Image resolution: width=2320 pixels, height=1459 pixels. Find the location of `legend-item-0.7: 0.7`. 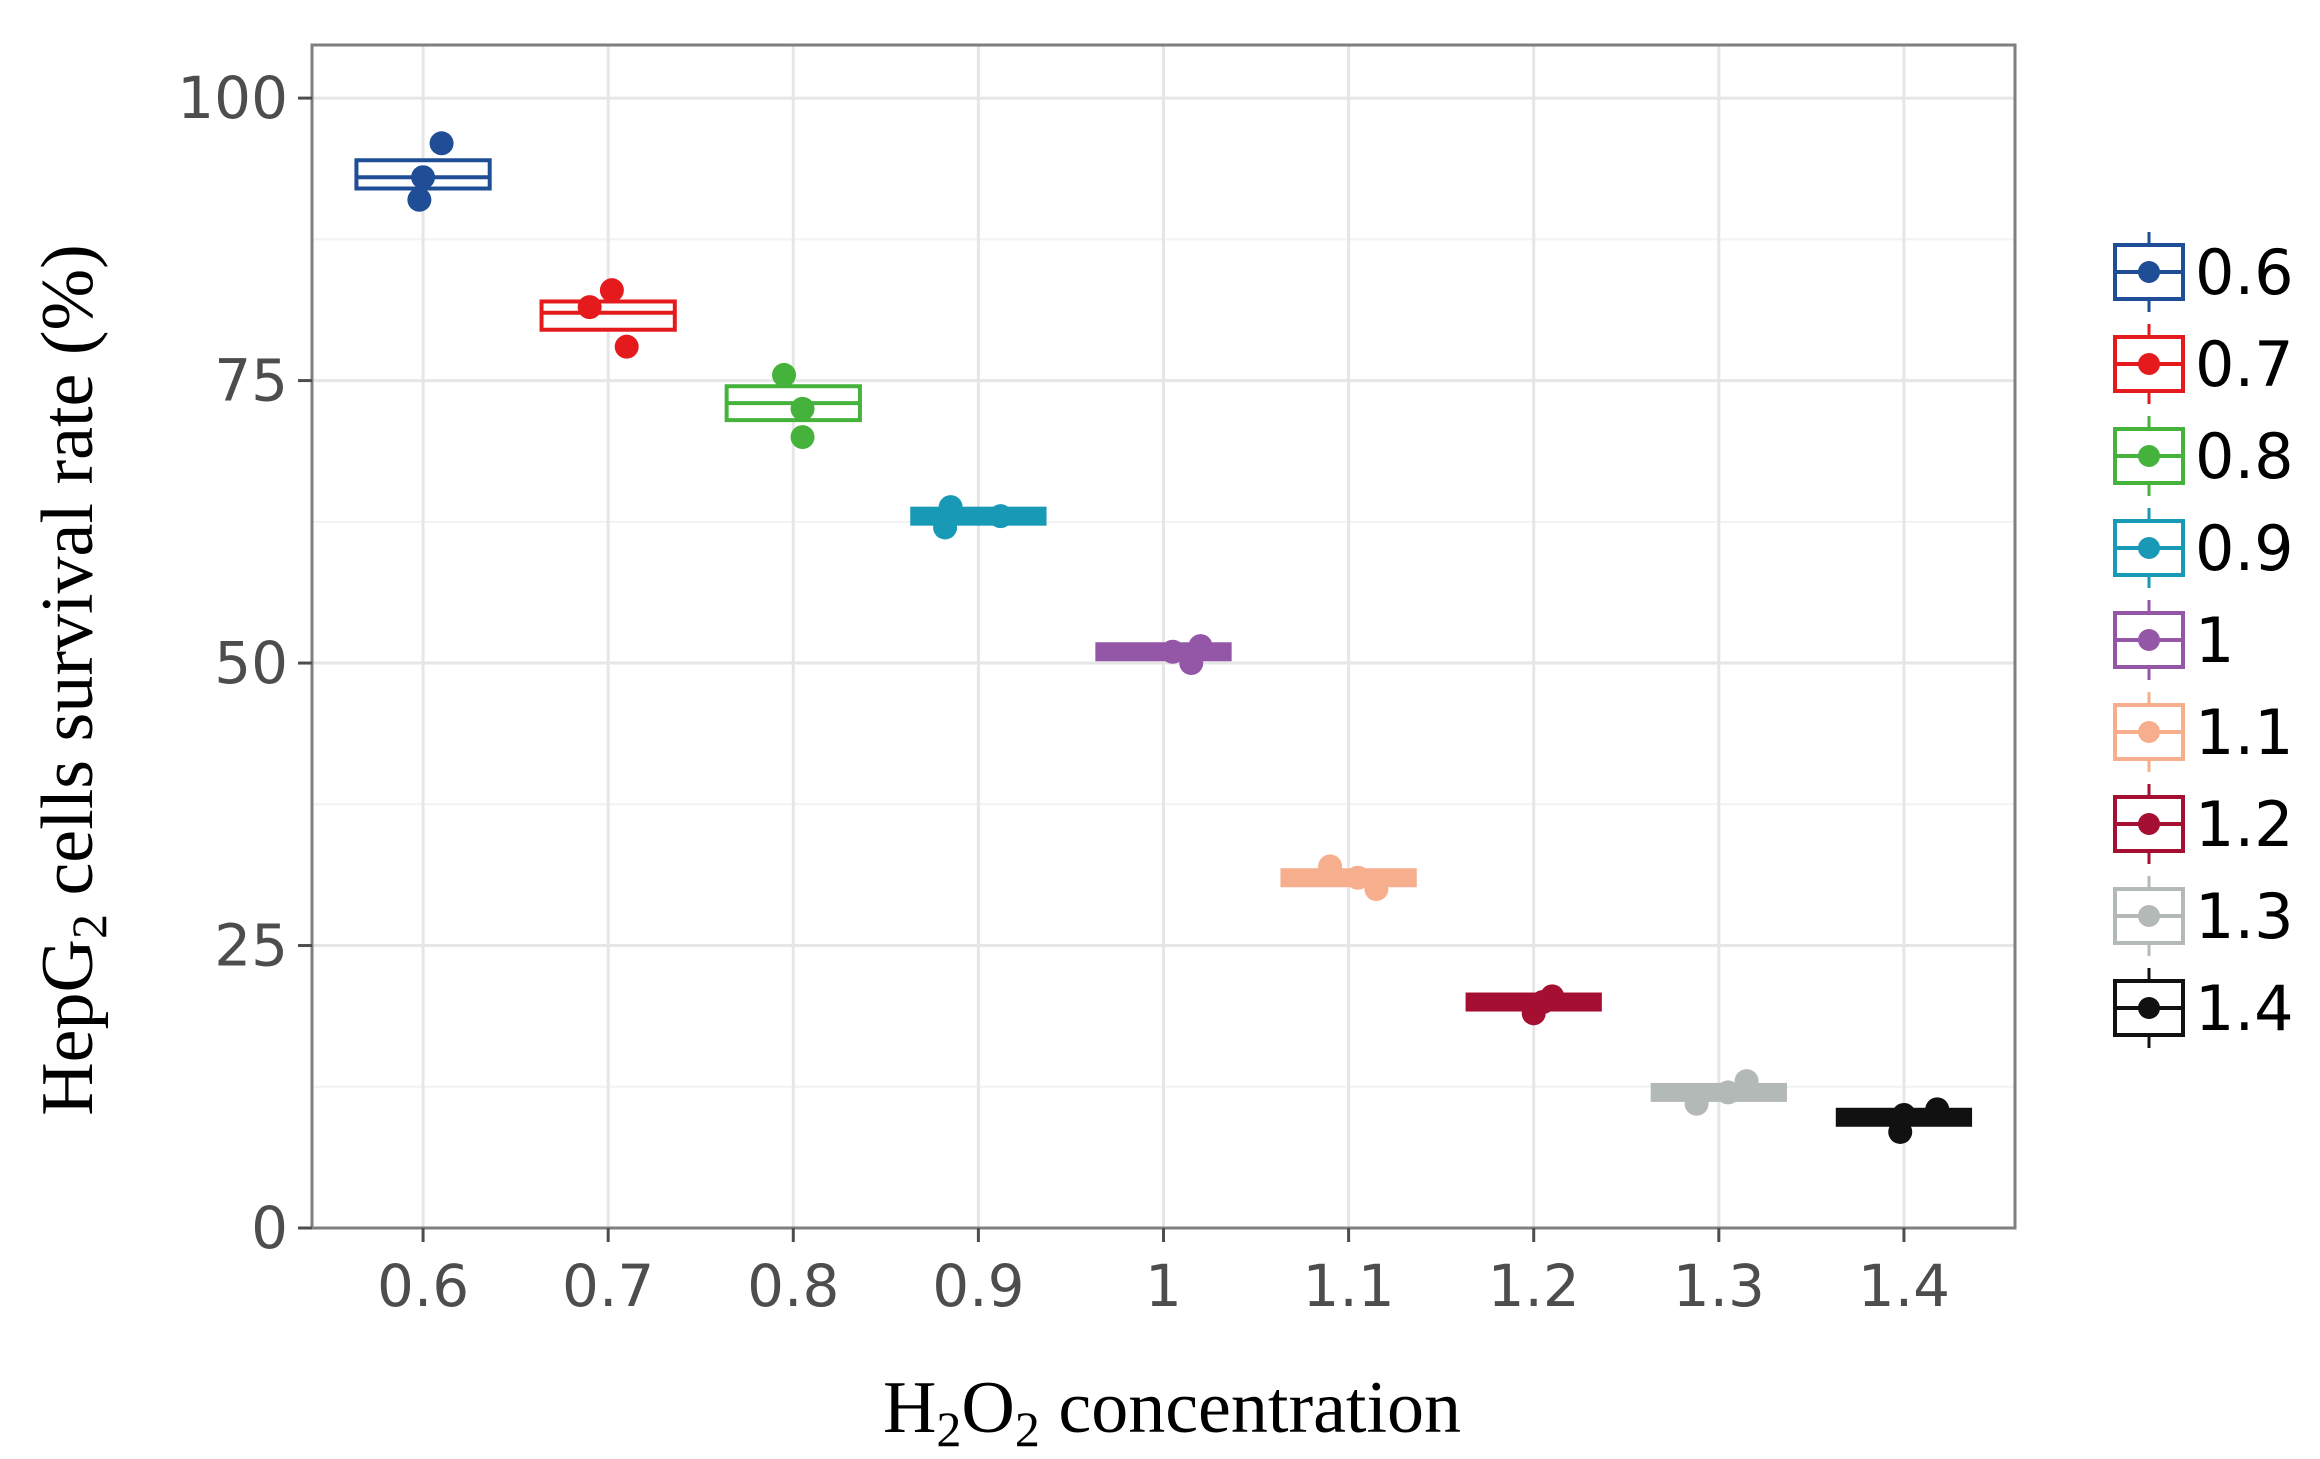

legend-item-0.7: 0.7 is located at coordinates (2203, 364).